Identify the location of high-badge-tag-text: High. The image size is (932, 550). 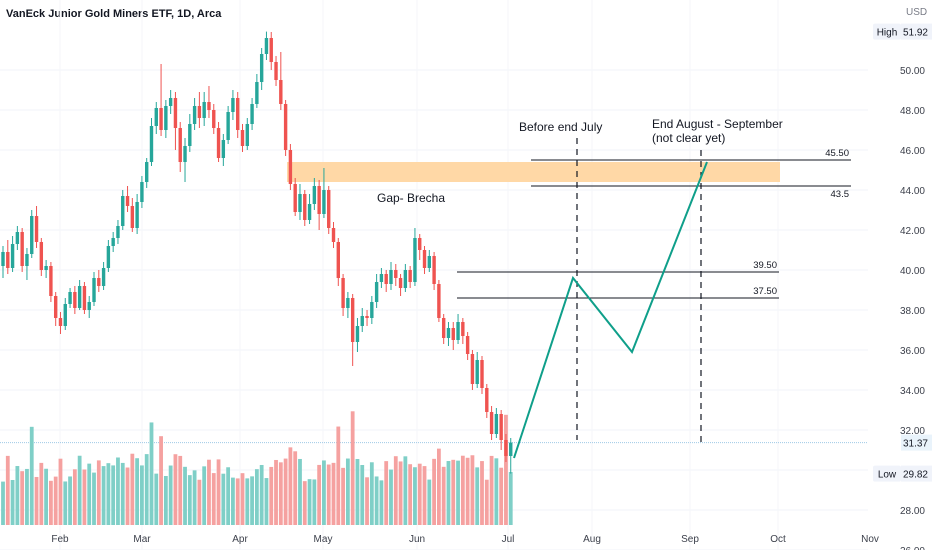
(887, 33).